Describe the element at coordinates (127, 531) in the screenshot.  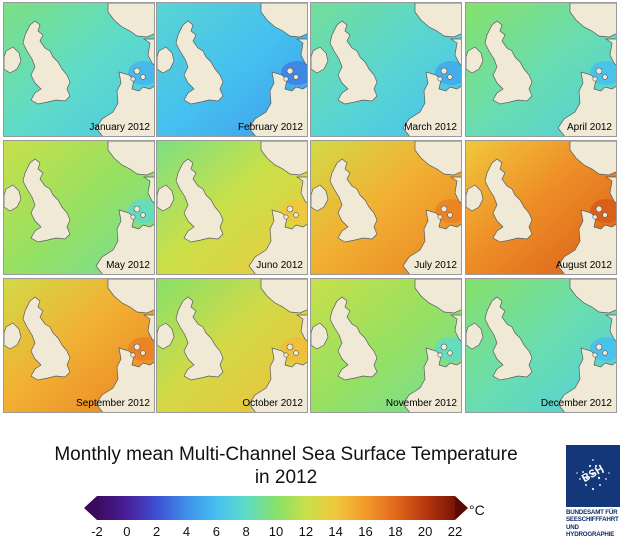
I see `colorbar-tick-label: 0` at that location.